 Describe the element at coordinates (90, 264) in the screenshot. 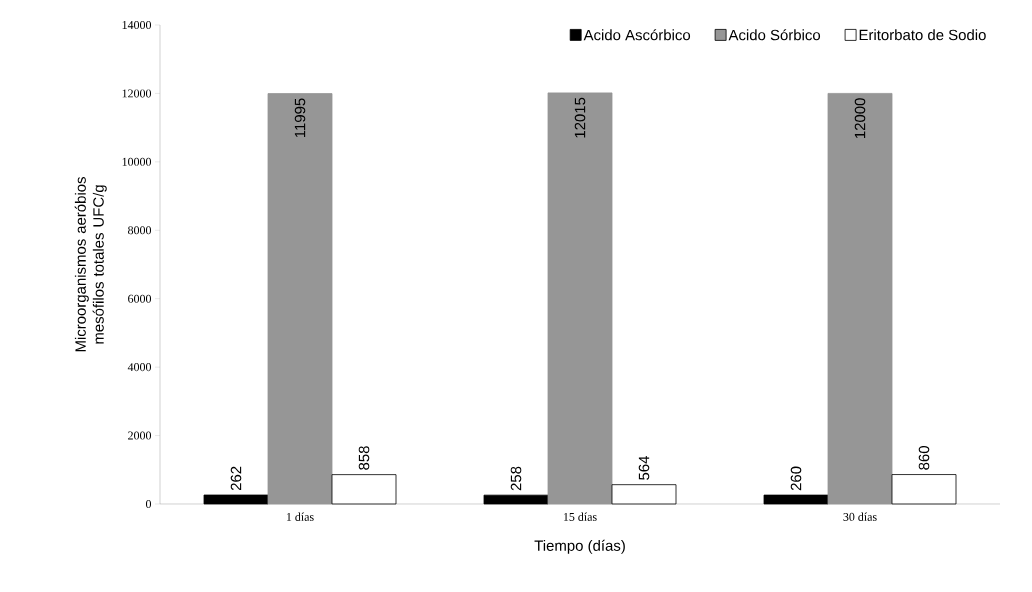

I see `y-axis-title: Microorganismos aeróbios mesófilos totales UFC/g` at that location.